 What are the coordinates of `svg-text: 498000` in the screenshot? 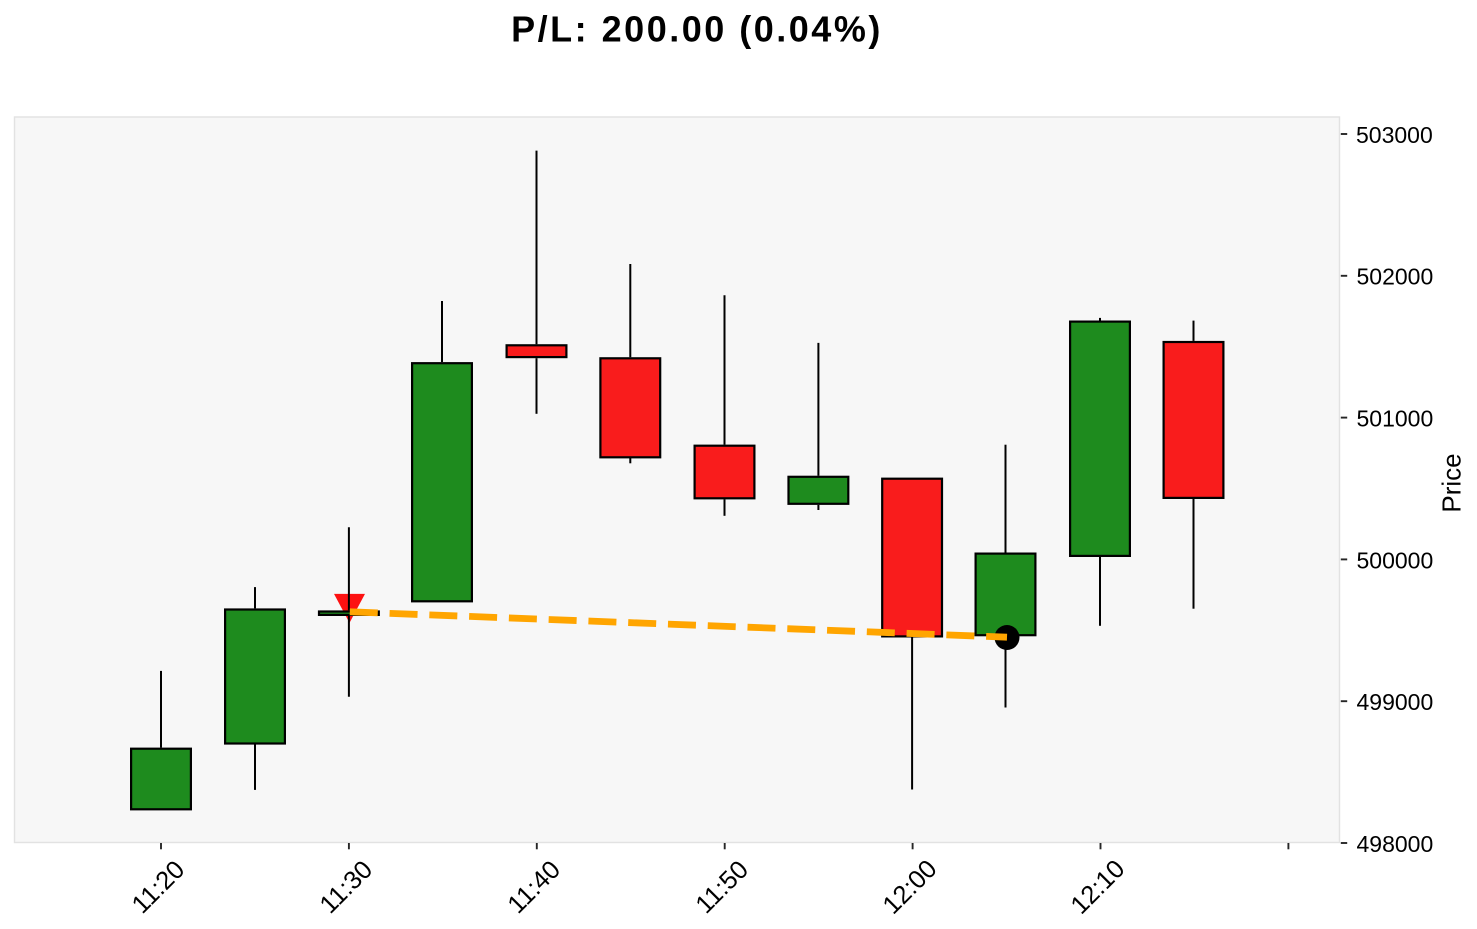 It's located at (1395, 844).